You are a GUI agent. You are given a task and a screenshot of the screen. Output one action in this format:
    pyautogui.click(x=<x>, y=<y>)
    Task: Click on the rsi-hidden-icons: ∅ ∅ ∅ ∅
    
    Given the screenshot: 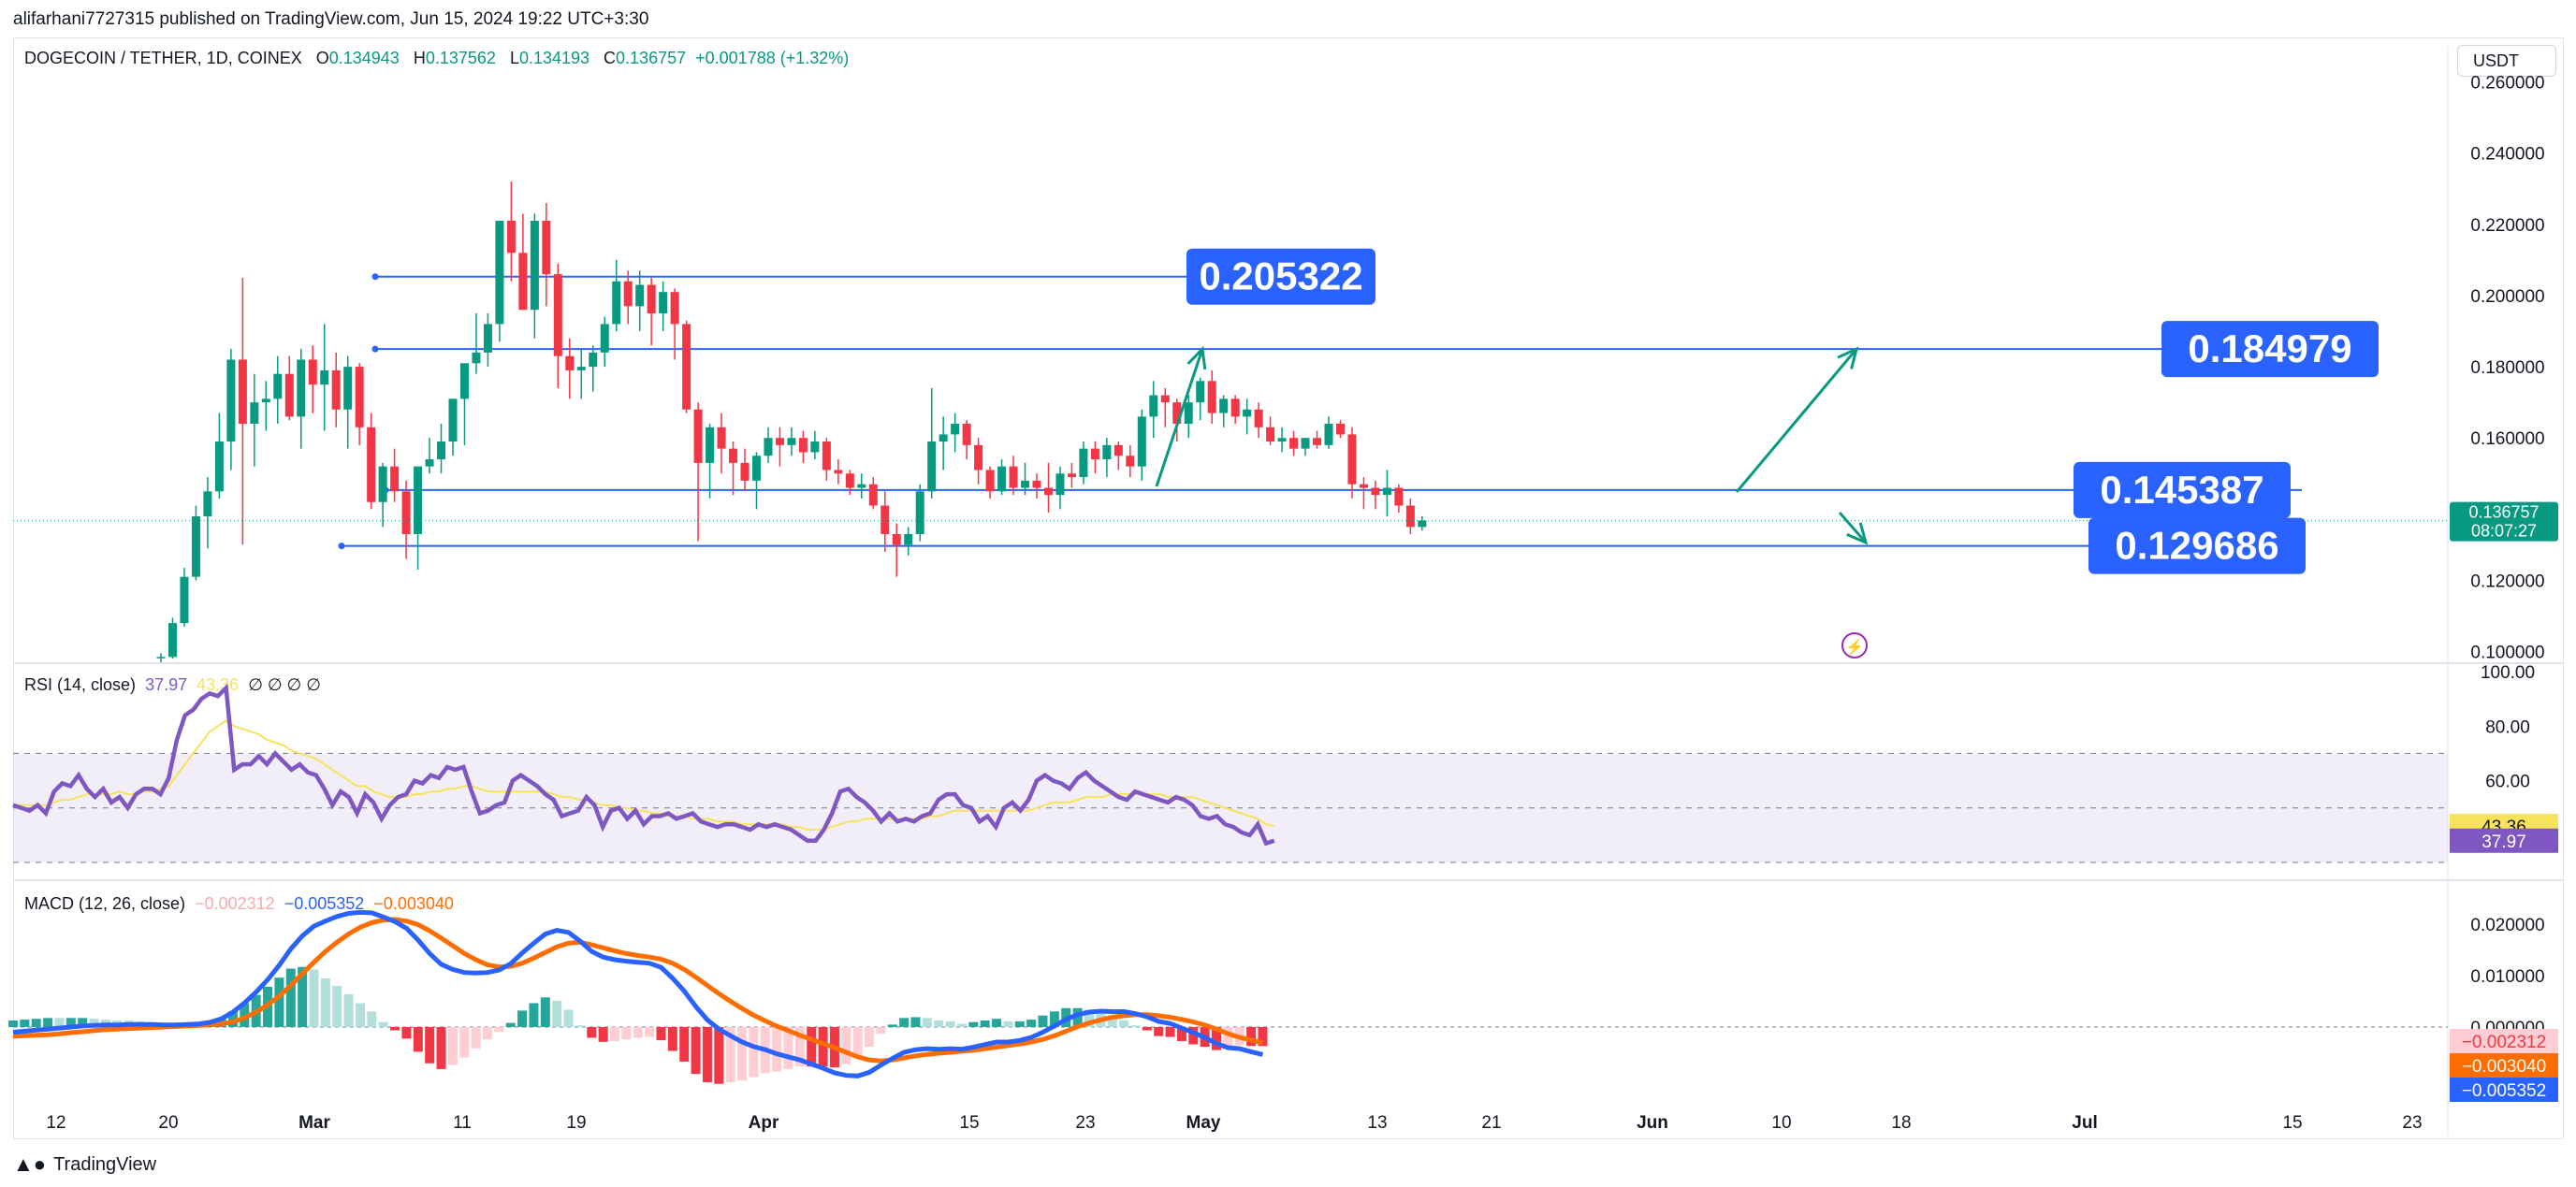 What is the action you would take?
    pyautogui.click(x=284, y=684)
    